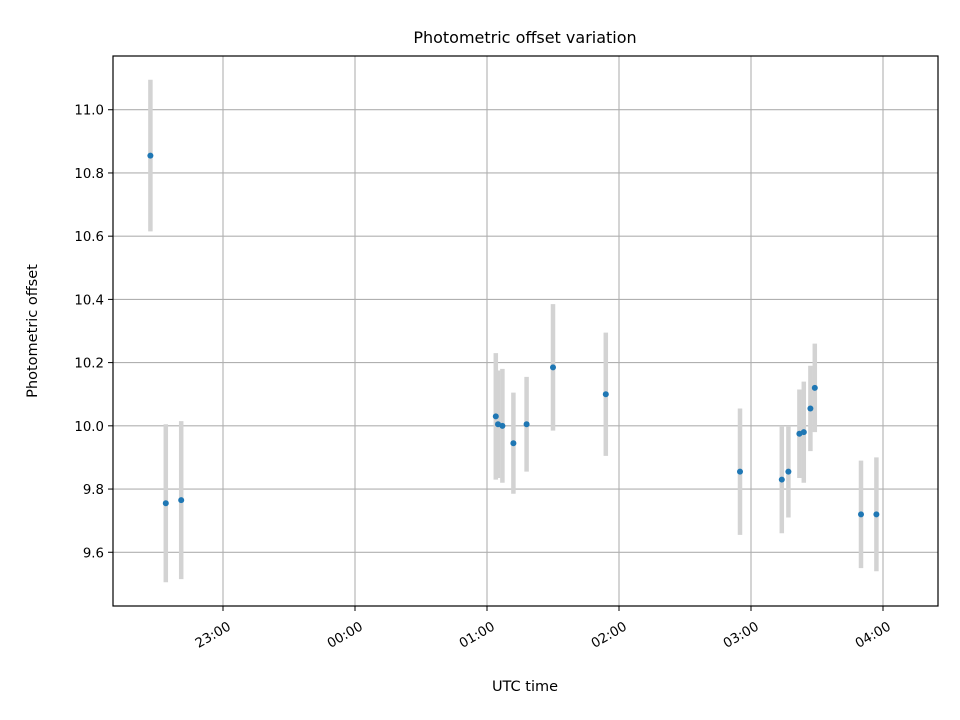 This screenshot has height=720, width=960. Describe the element at coordinates (89, 364) in the screenshot. I see `y-tick-label: 10.2` at that location.